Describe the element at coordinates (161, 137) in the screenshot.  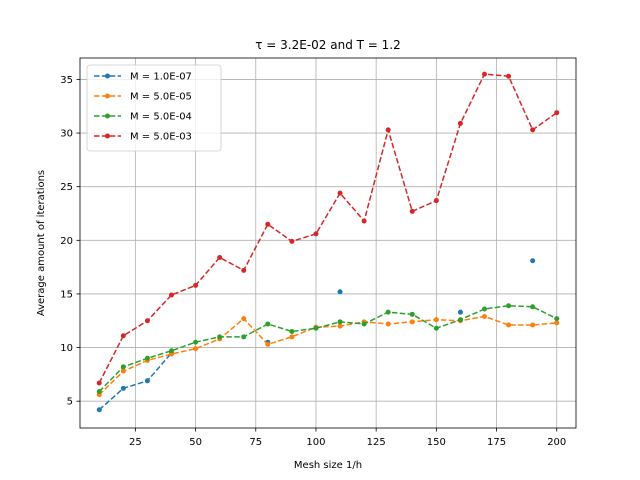
I see `legend-label: M = 5.0E-03` at that location.